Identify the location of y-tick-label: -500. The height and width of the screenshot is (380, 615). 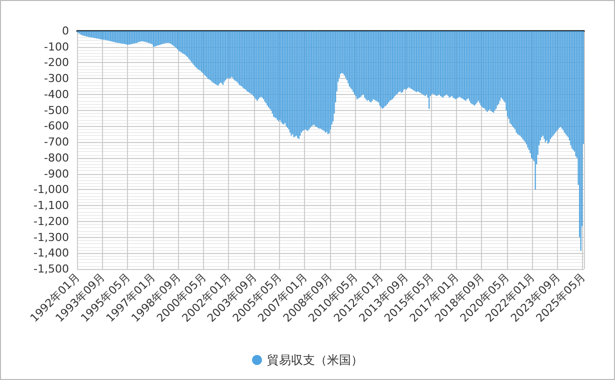
(56, 110).